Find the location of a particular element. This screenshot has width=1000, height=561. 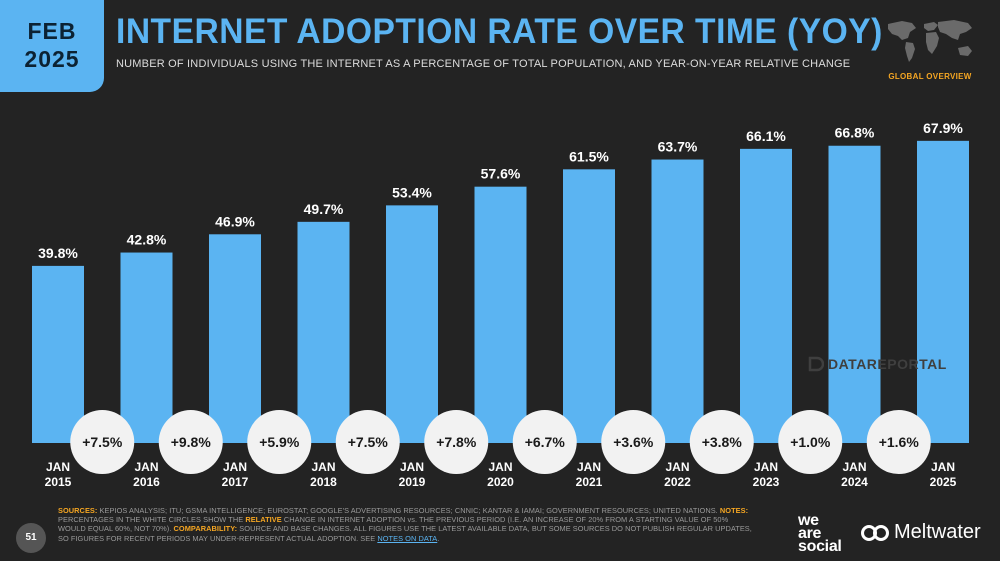

x-tick-label-year: 2023 is located at coordinates (766, 482).